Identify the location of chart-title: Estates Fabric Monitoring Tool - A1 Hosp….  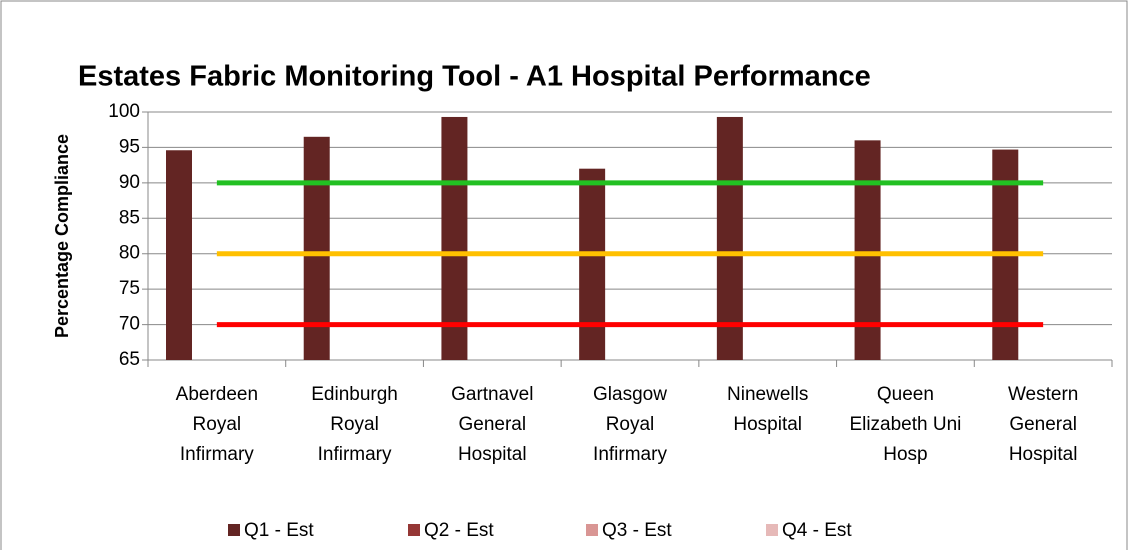
(474, 77).